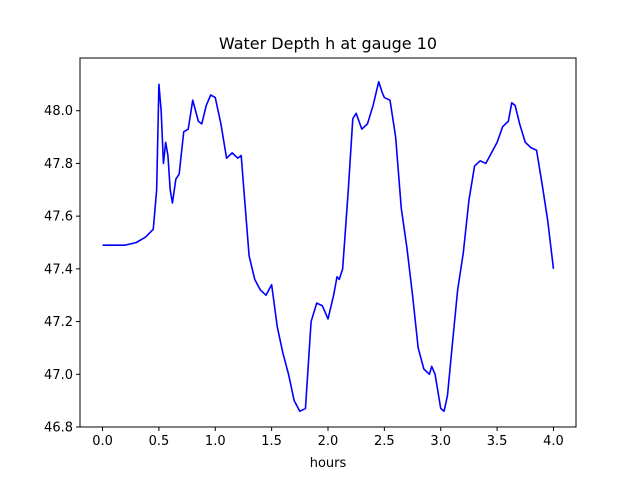 Image resolution: width=640 pixels, height=480 pixels. I want to click on y-tick-label: 47.6, so click(58, 217).